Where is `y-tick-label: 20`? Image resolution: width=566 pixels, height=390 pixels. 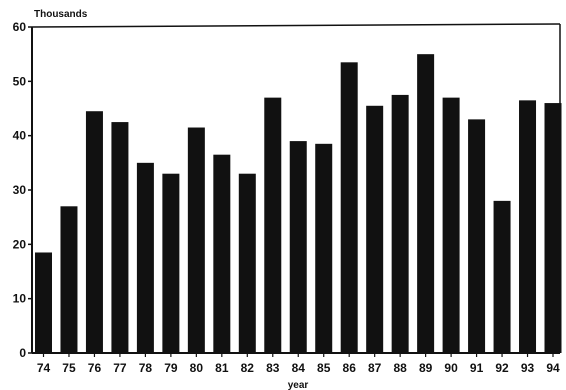
y-tick-label: 20 is located at coordinates (20, 244).